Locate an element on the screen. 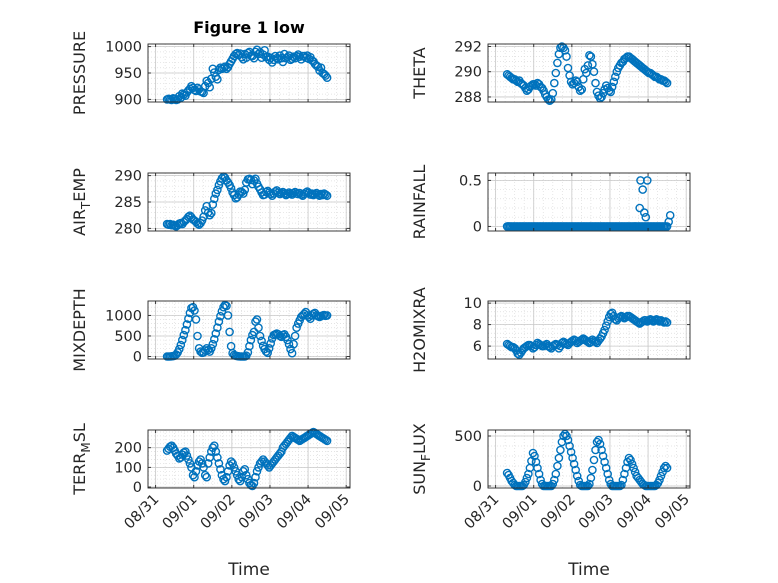  series-theta is located at coordinates (587, 73).